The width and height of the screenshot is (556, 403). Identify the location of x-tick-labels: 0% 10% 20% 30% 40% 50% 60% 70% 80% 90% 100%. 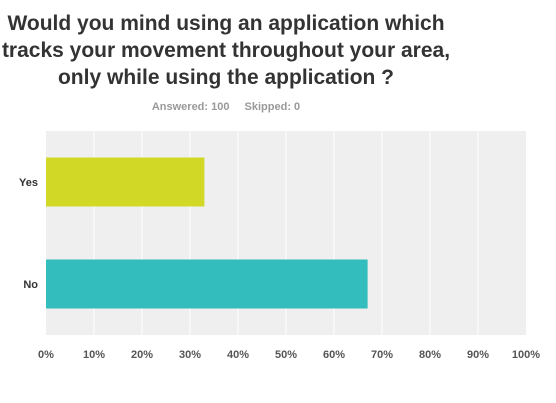
(289, 355).